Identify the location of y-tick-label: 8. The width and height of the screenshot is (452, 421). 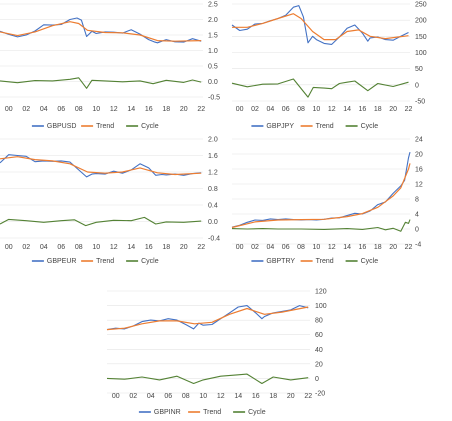
(417, 200).